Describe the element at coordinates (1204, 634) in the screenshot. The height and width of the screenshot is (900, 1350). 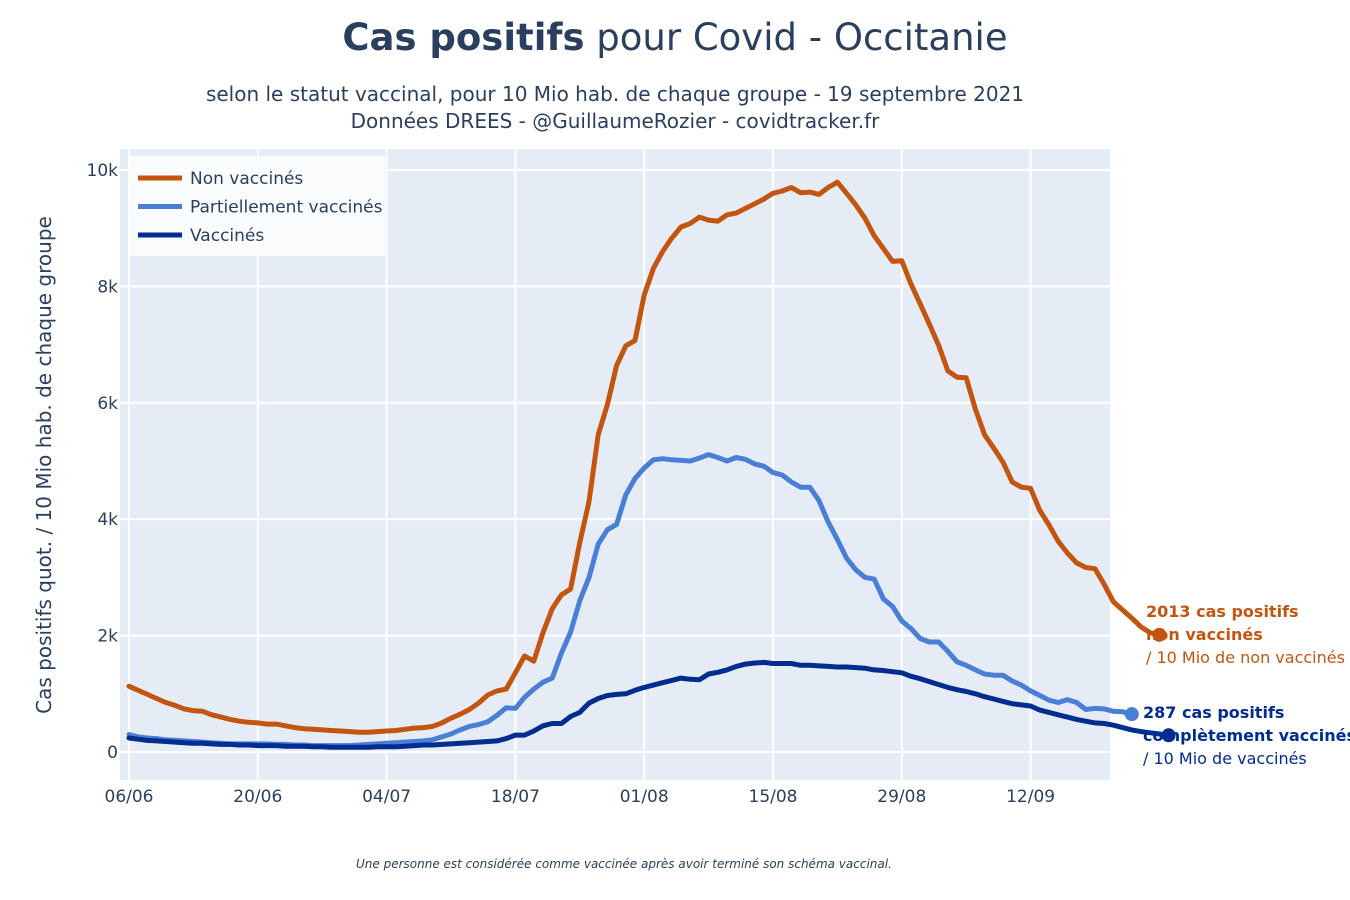
I see `annotation-non-vaccines-line2: non vaccinés` at that location.